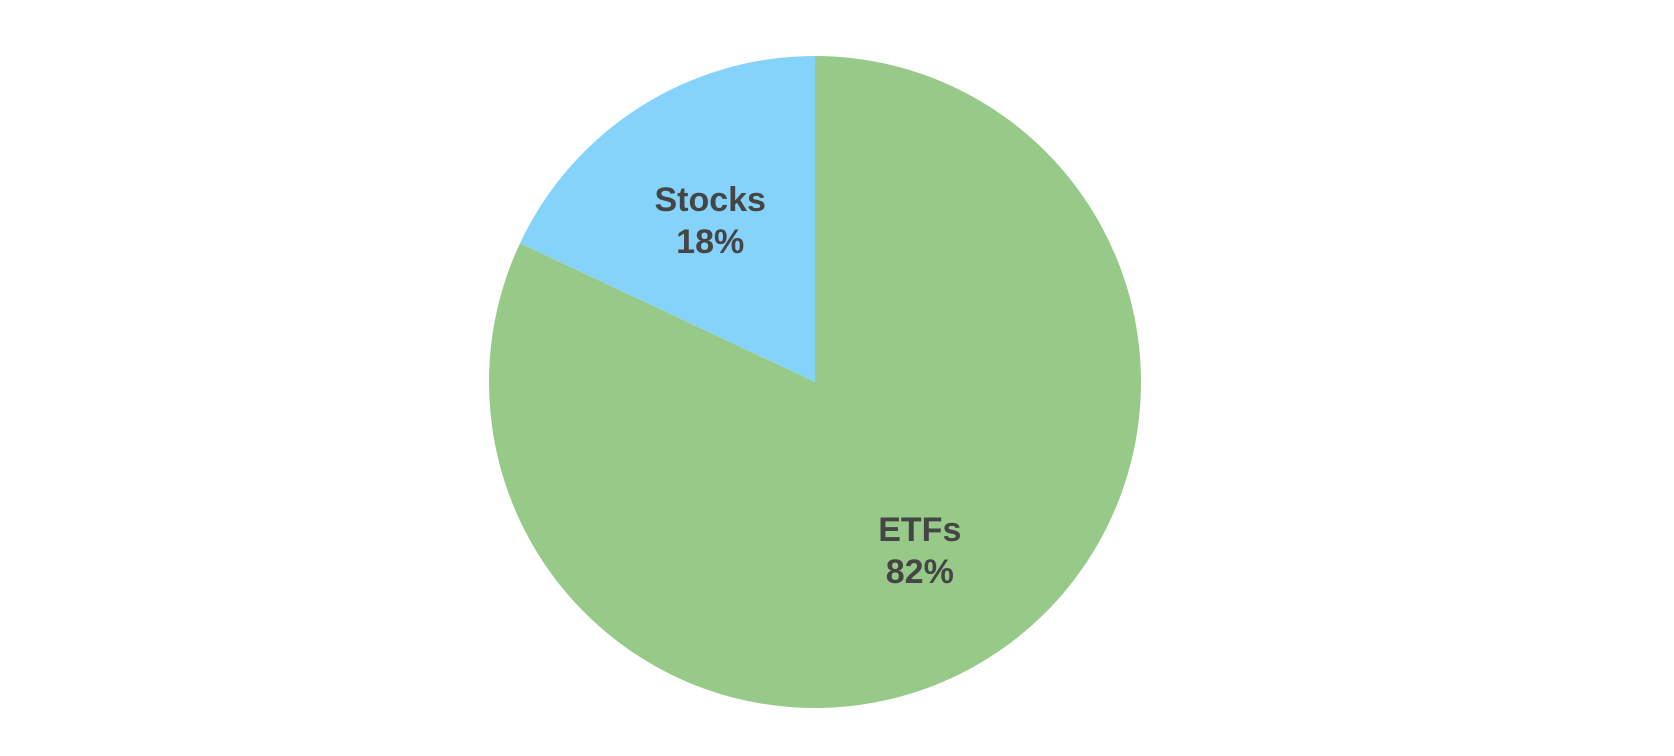 The height and width of the screenshot is (756, 1674). I want to click on slice-value-etfs: 82%, so click(920, 572).